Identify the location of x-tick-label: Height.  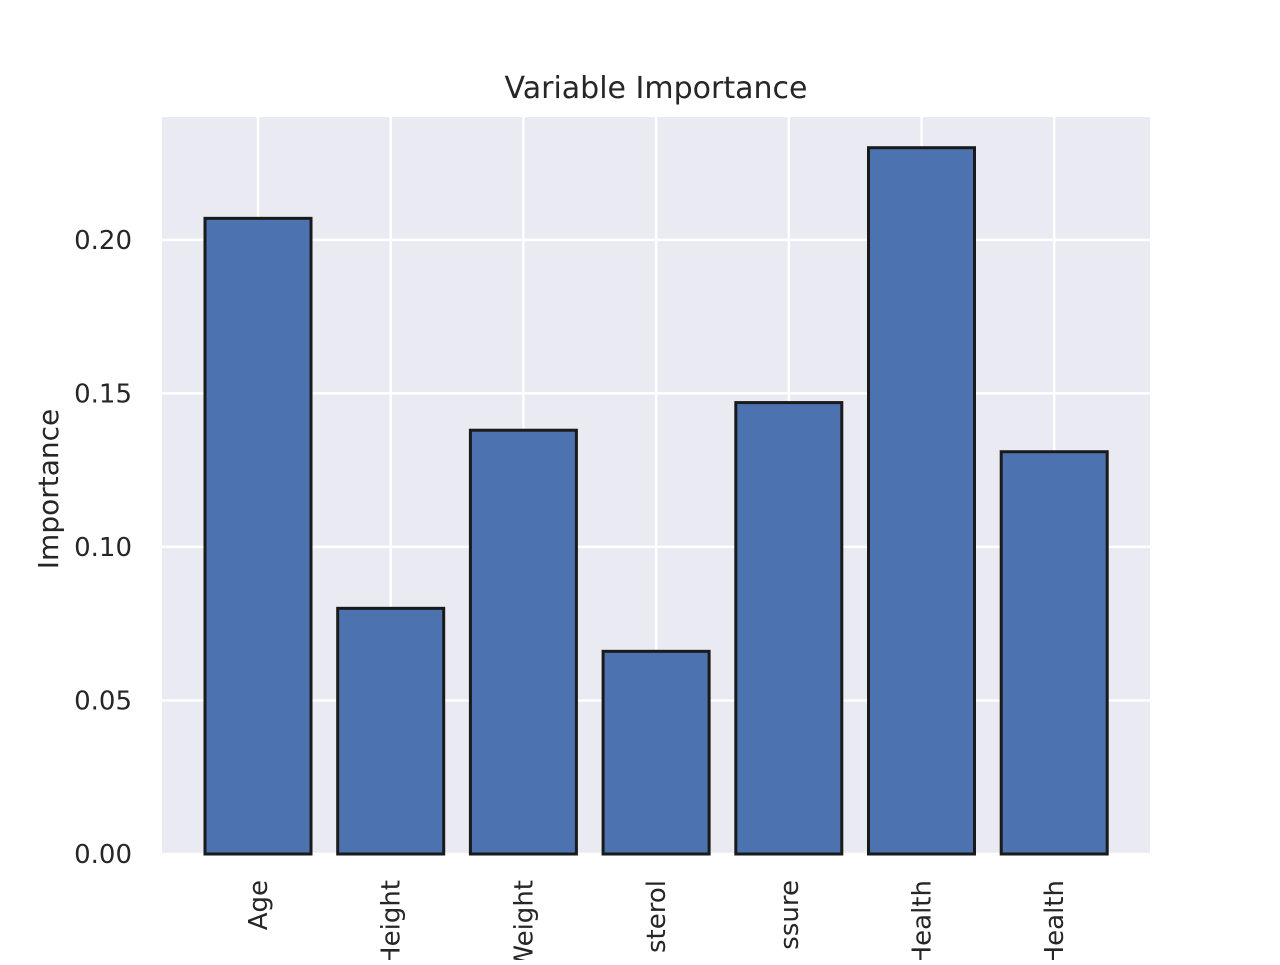
(392, 920).